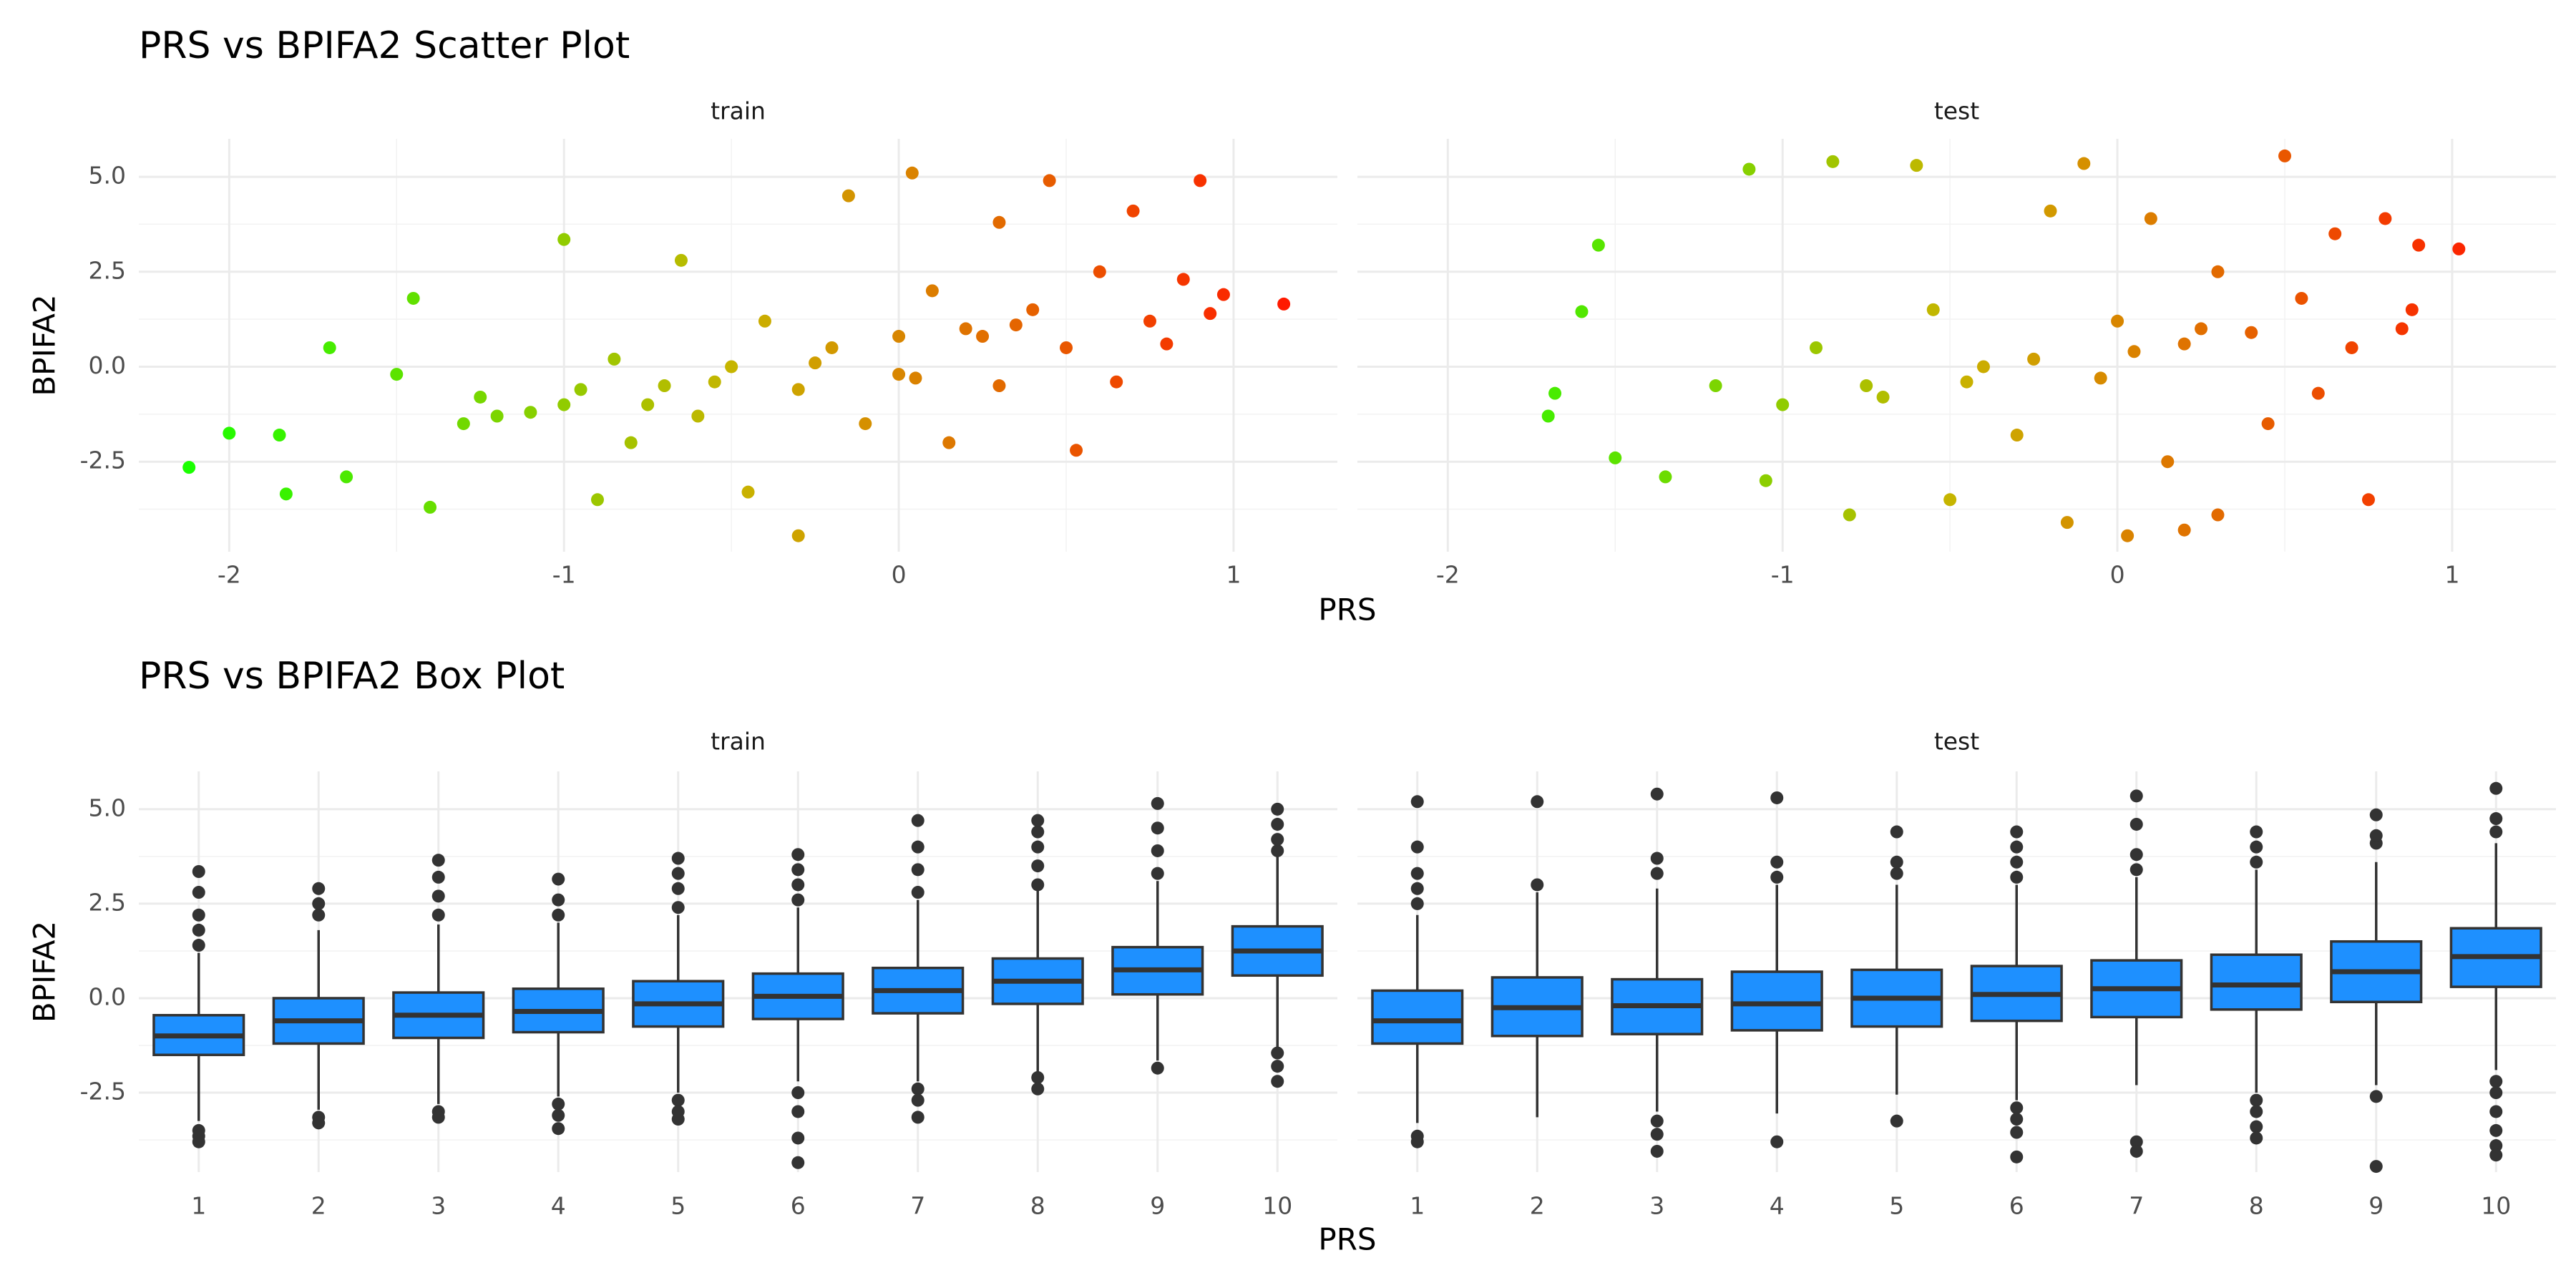 The width and height of the screenshot is (2576, 1288). What do you see at coordinates (1776, 1001) in the screenshot?
I see `box` at bounding box center [1776, 1001].